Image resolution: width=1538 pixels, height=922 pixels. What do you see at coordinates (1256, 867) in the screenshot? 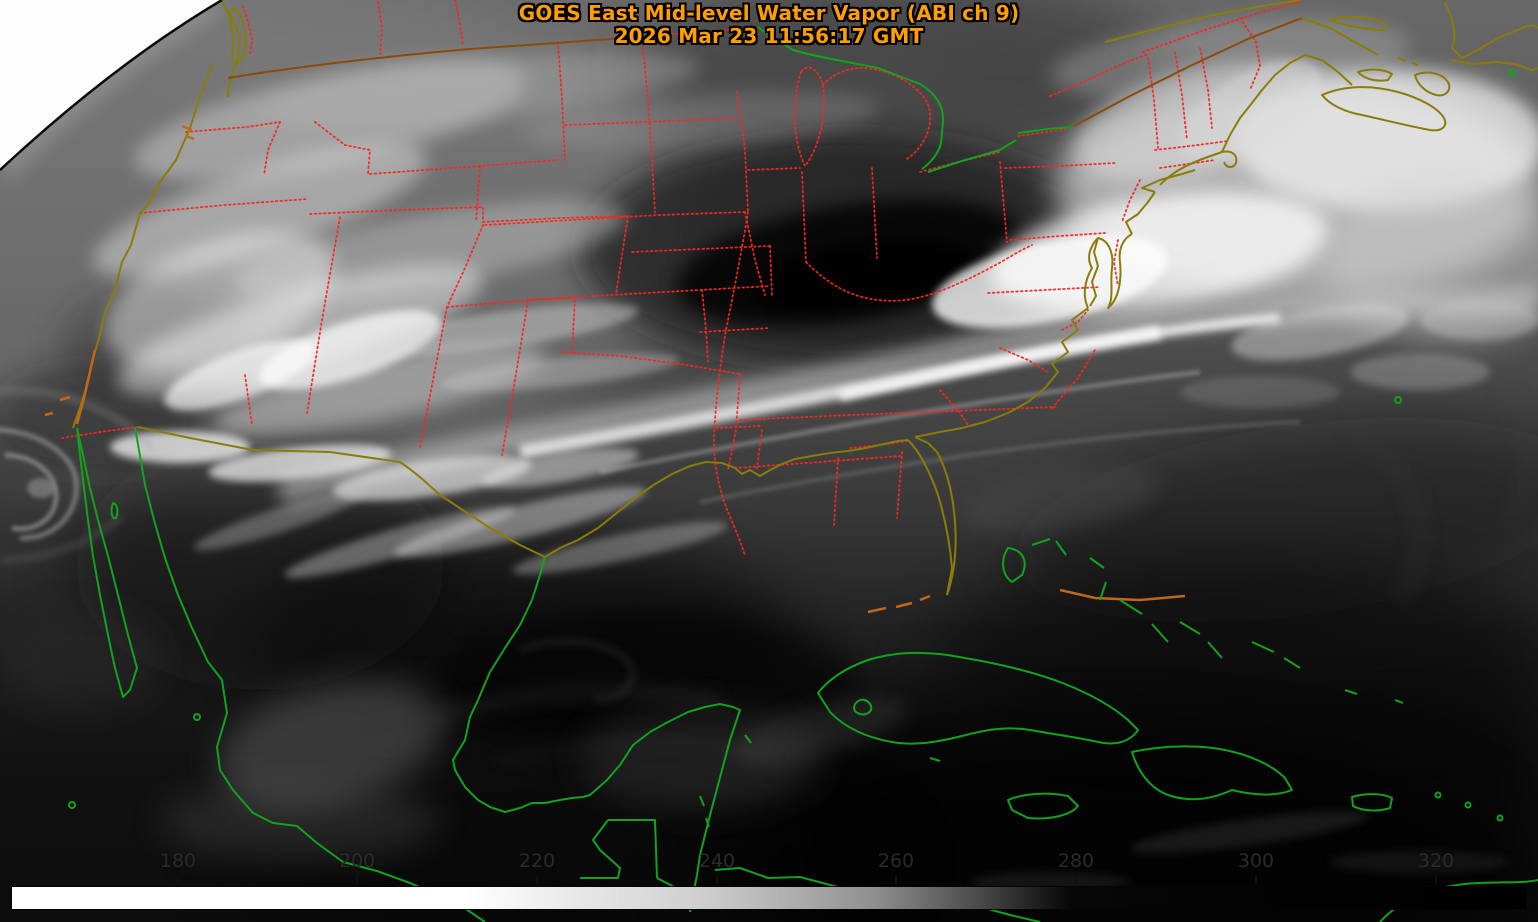
I see `colorbar-tick: 300` at bounding box center [1256, 867].